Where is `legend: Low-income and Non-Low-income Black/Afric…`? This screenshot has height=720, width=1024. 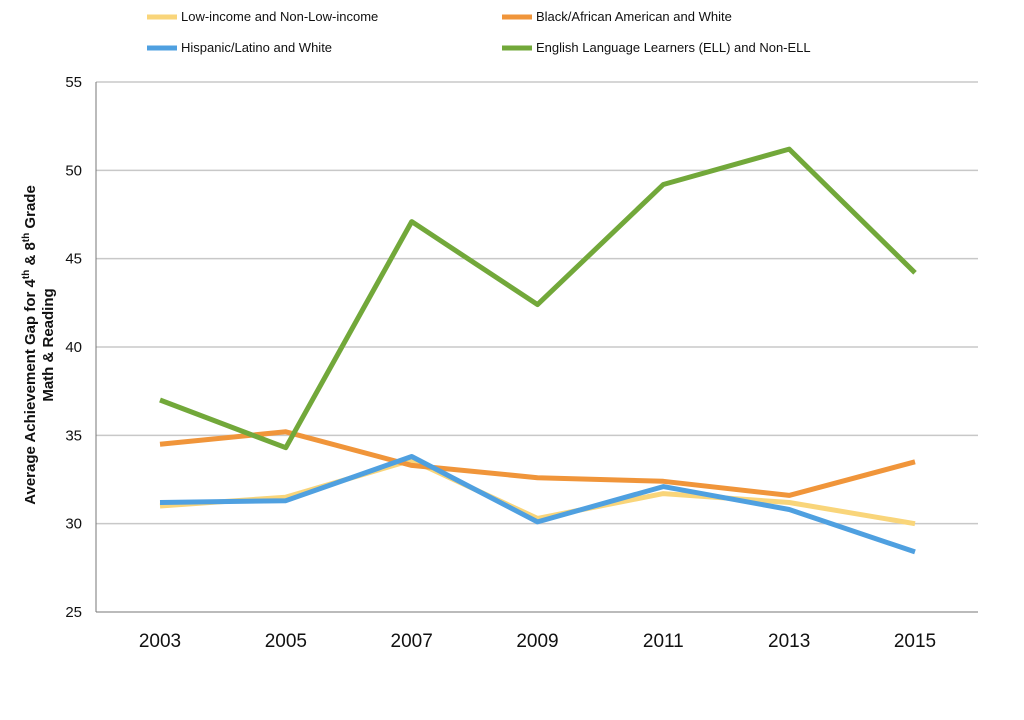 legend: Low-income and Non-Low-income Black/Afric… is located at coordinates (479, 32).